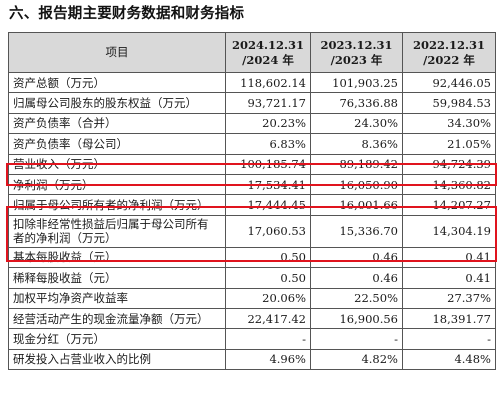 The image size is (500, 416). I want to click on cell-2024: 17,534.41, so click(268, 184).